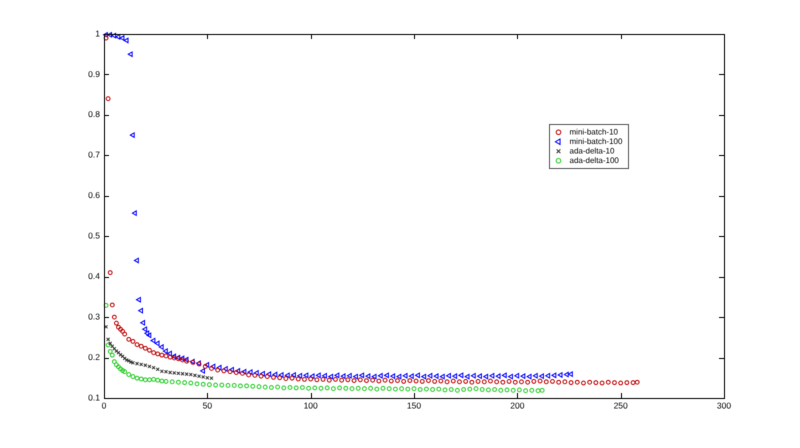 Image resolution: width=800 pixels, height=448 pixels. What do you see at coordinates (94, 397) in the screenshot?
I see `y-tick-label: 0.1` at bounding box center [94, 397].